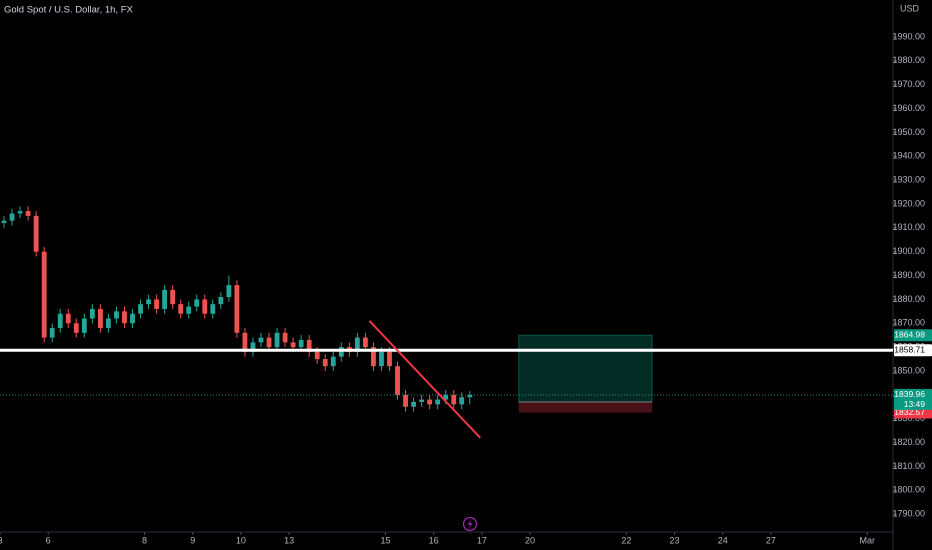 Image resolution: width=932 pixels, height=550 pixels. Describe the element at coordinates (908, 466) in the screenshot. I see `y-tick-label: 1810.00` at that location.